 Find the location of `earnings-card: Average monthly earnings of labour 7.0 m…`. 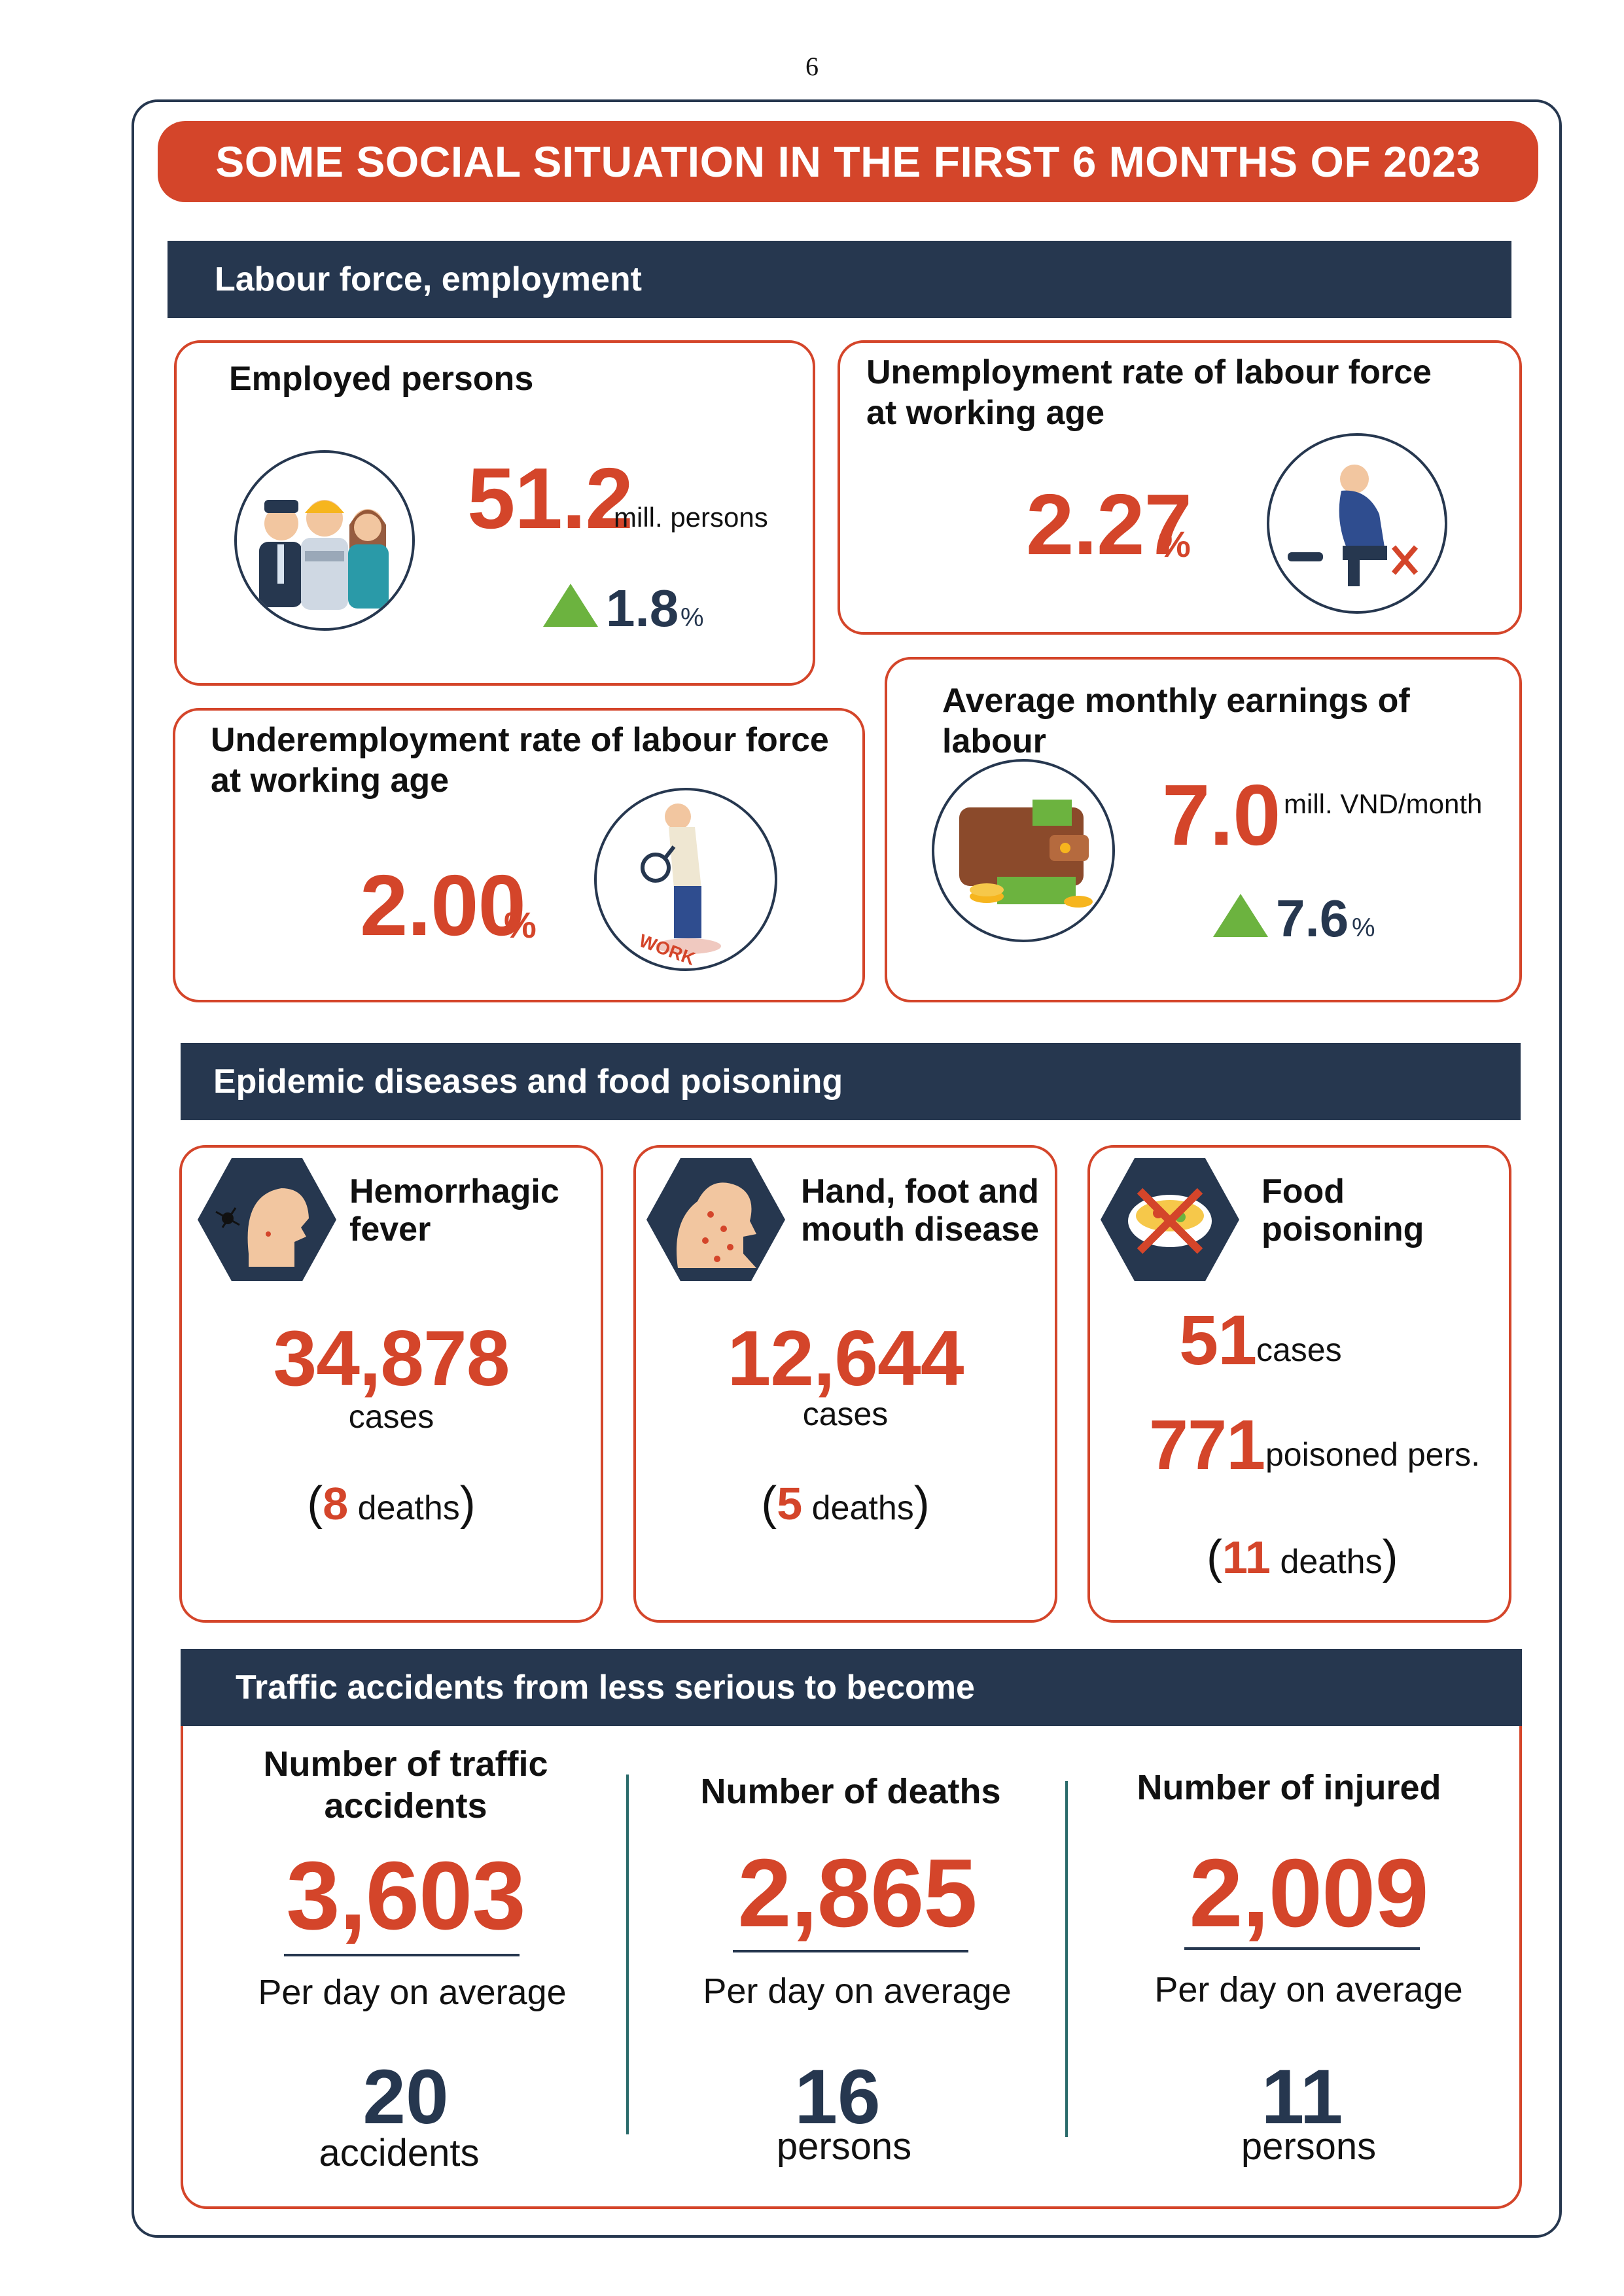

earnings-card: Average monthly earnings of labour 7.0 m… is located at coordinates (1203, 829).